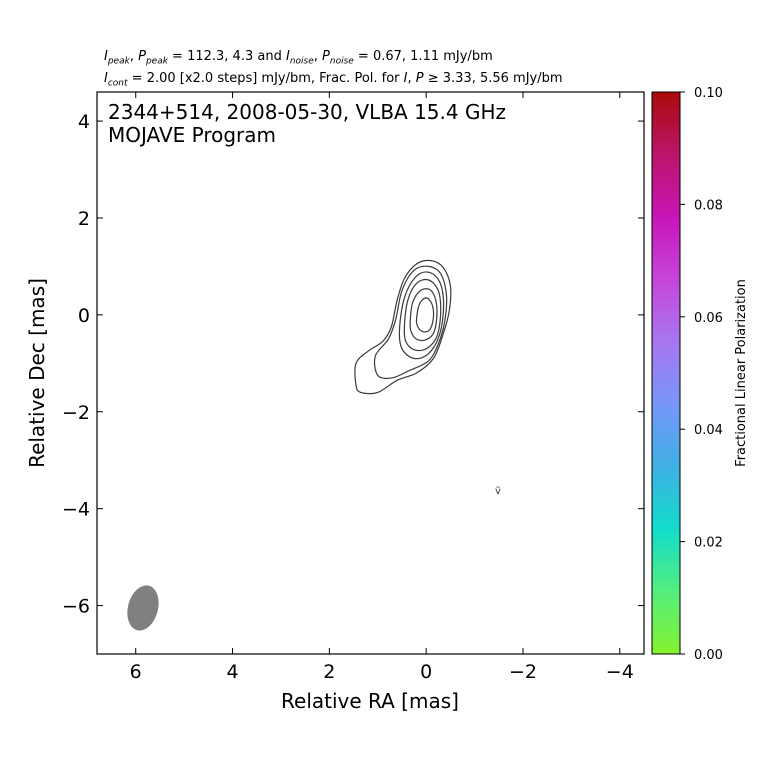 Image resolution: width=760 pixels, height=760 pixels. I want to click on y-tick-label: 4, so click(84, 122).